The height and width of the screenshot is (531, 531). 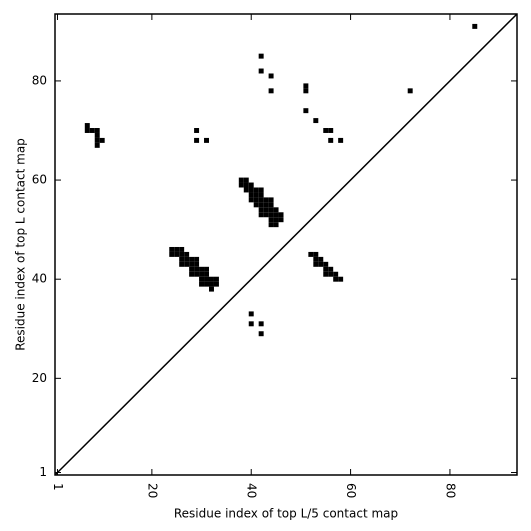 I want to click on y-axis-label: Residue index of top L contact map, so click(x=21, y=244).